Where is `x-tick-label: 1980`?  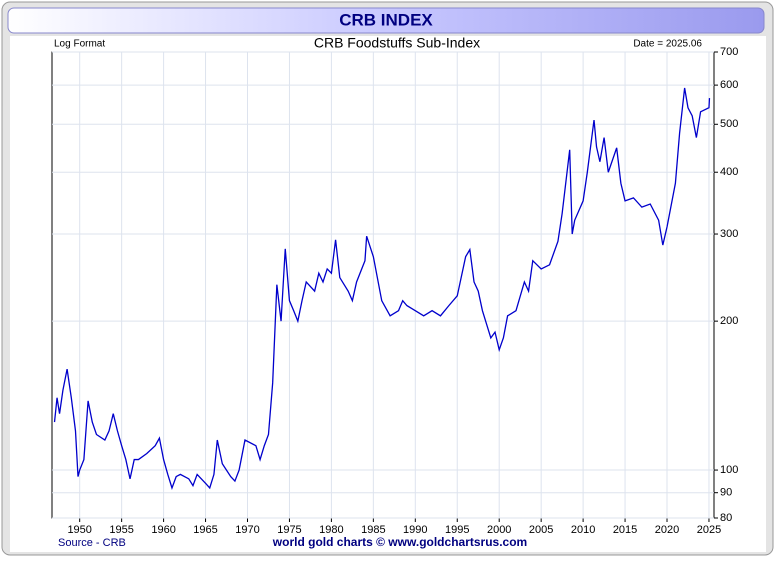 x-tick-label: 1980 is located at coordinates (331, 530).